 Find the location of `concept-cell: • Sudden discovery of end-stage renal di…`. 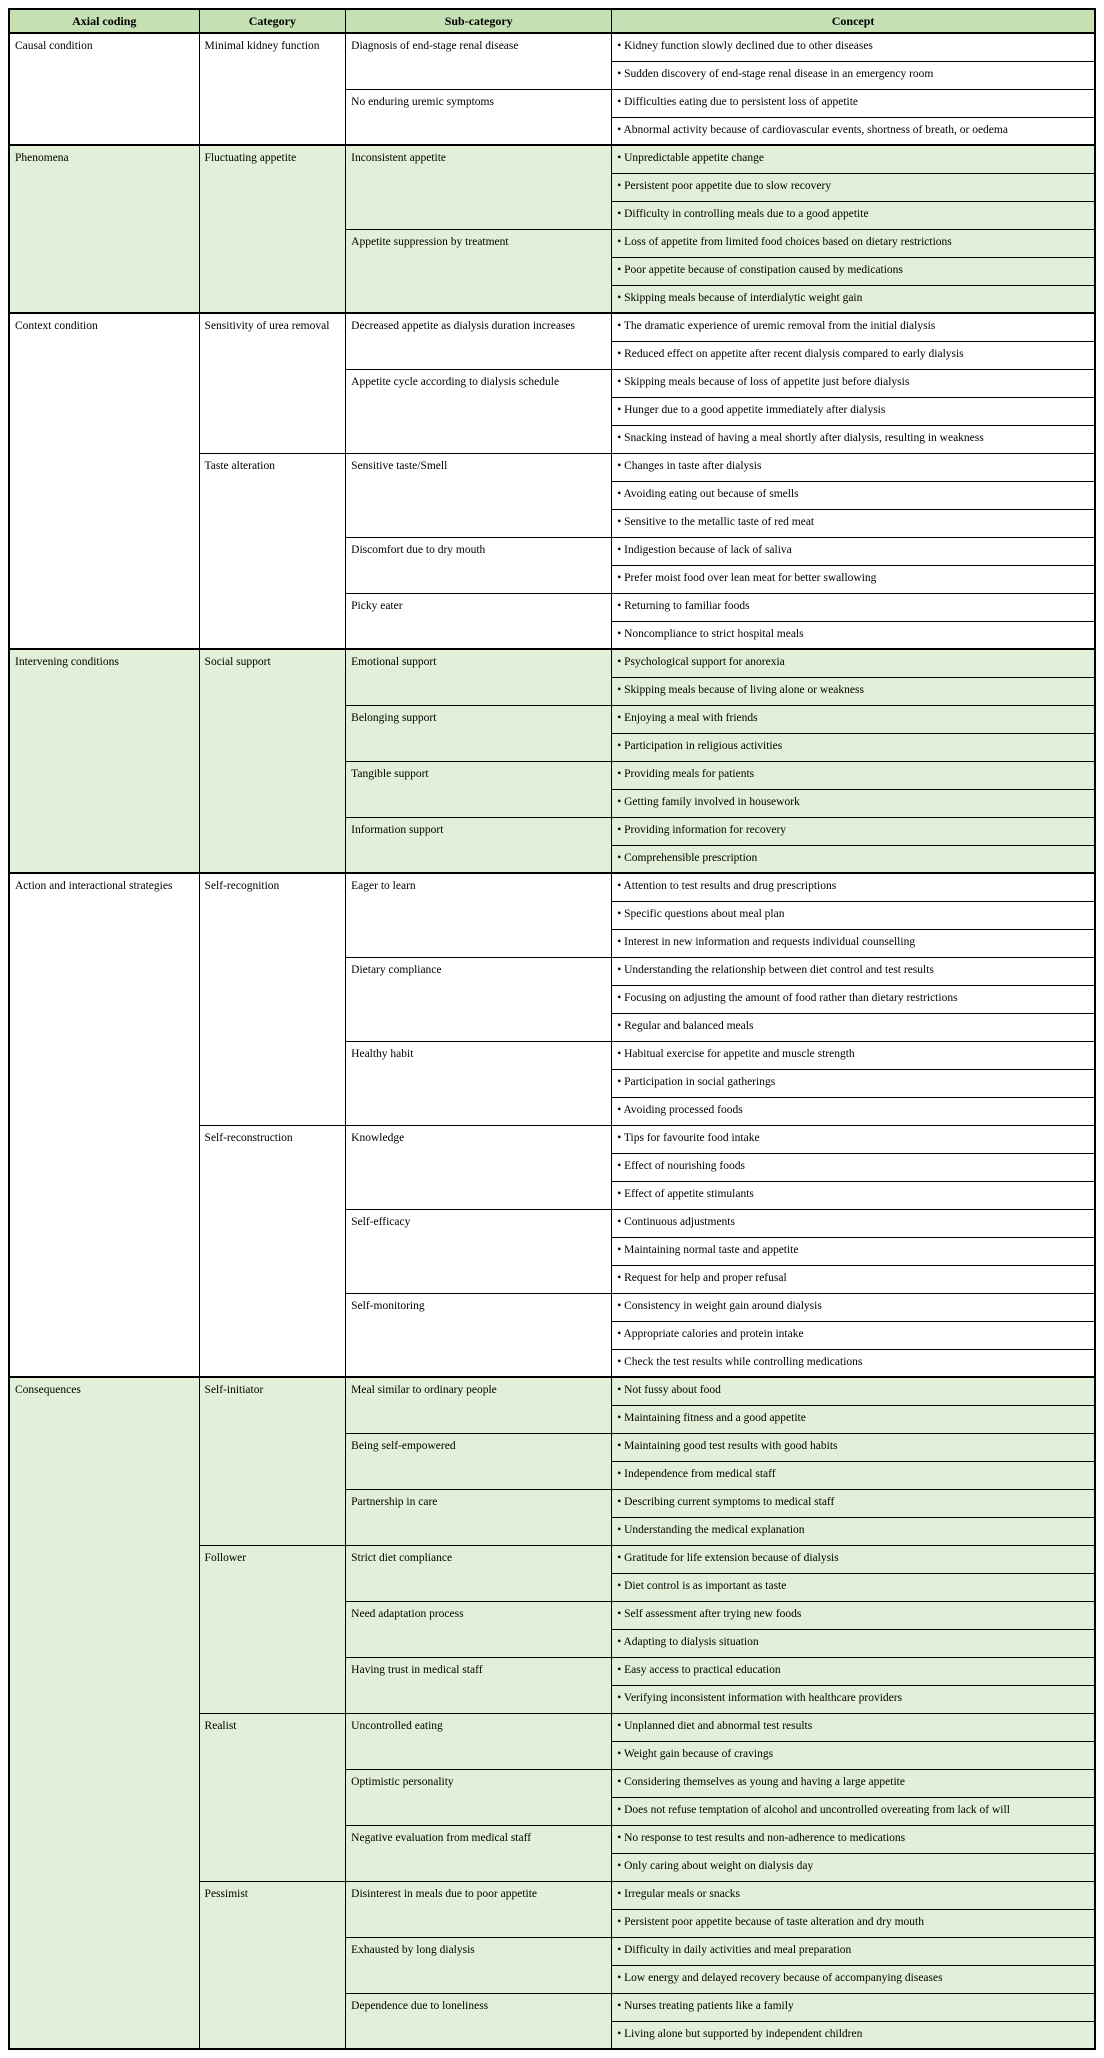

concept-cell: • Sudden discovery of end-stage renal di… is located at coordinates (853, 75).